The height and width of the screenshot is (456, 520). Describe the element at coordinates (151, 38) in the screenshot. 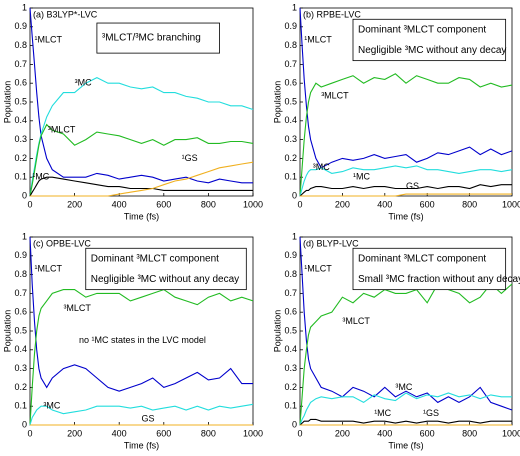

I see `annotation: ³MLCT/³MC branching` at that location.